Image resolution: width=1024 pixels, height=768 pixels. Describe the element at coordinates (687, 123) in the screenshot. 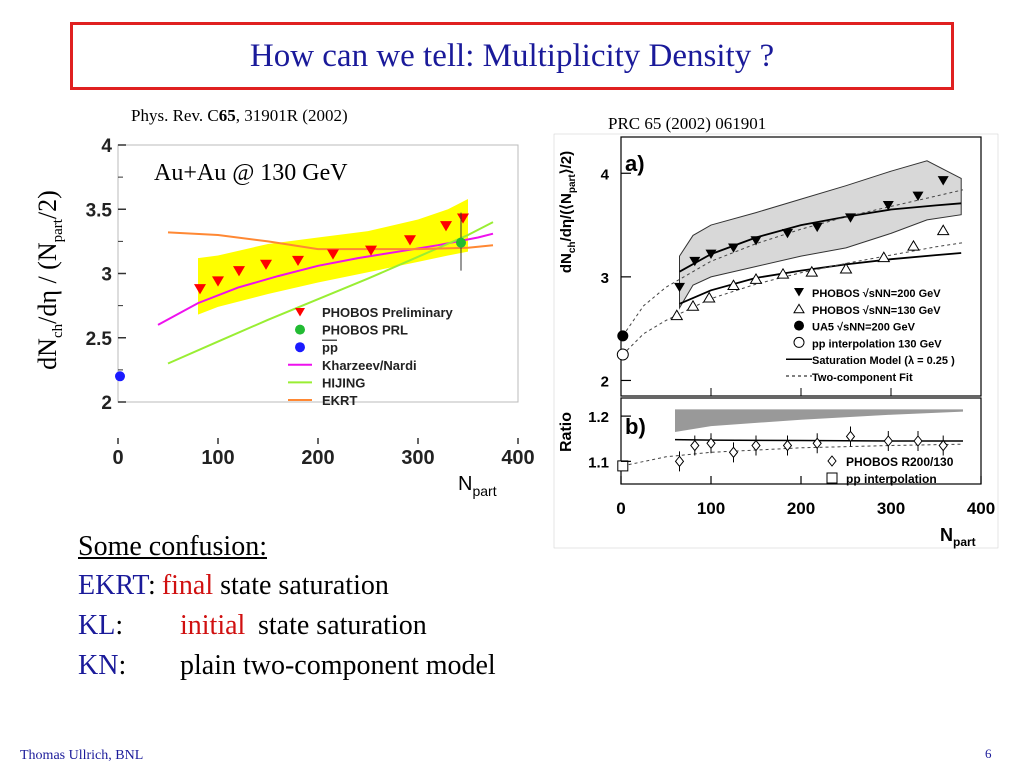

I see `right-reference: PRC 65 (2002) 061901` at that location.